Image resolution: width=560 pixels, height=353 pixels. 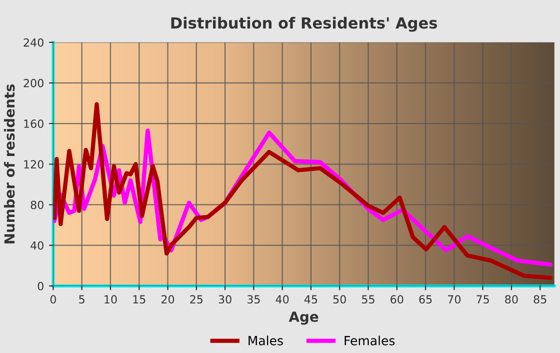 What do you see at coordinates (368, 299) in the screenshot?
I see `x-tick-label: 55` at bounding box center [368, 299].